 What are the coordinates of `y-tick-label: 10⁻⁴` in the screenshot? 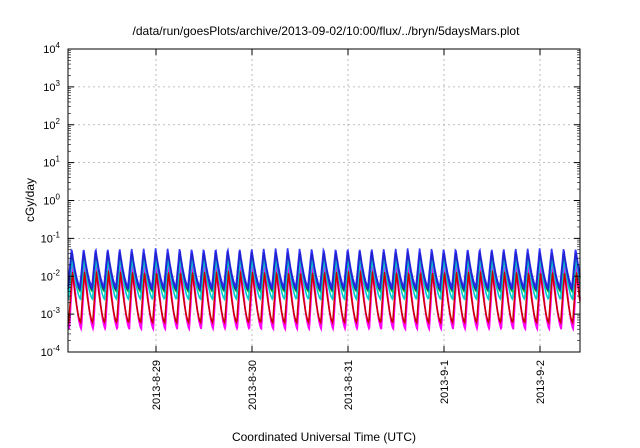 It's located at (51, 351).